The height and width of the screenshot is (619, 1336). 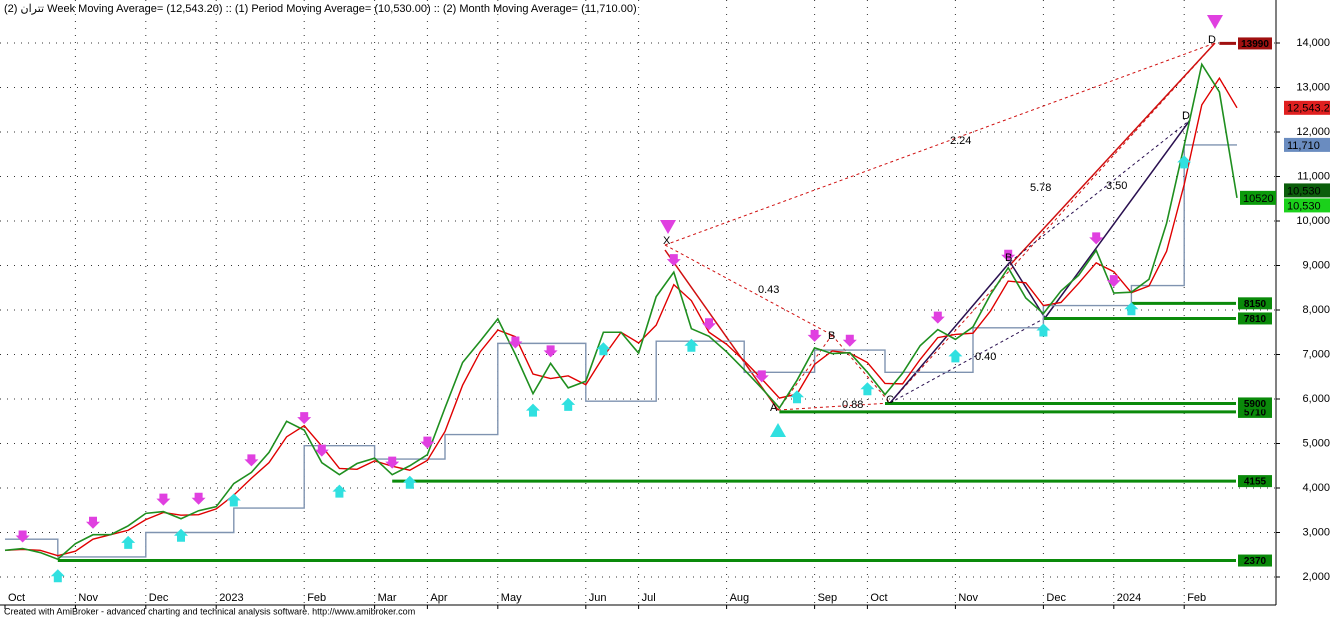 What do you see at coordinates (1316, 354) in the screenshot?
I see `y-tick-label: 7,000` at bounding box center [1316, 354].